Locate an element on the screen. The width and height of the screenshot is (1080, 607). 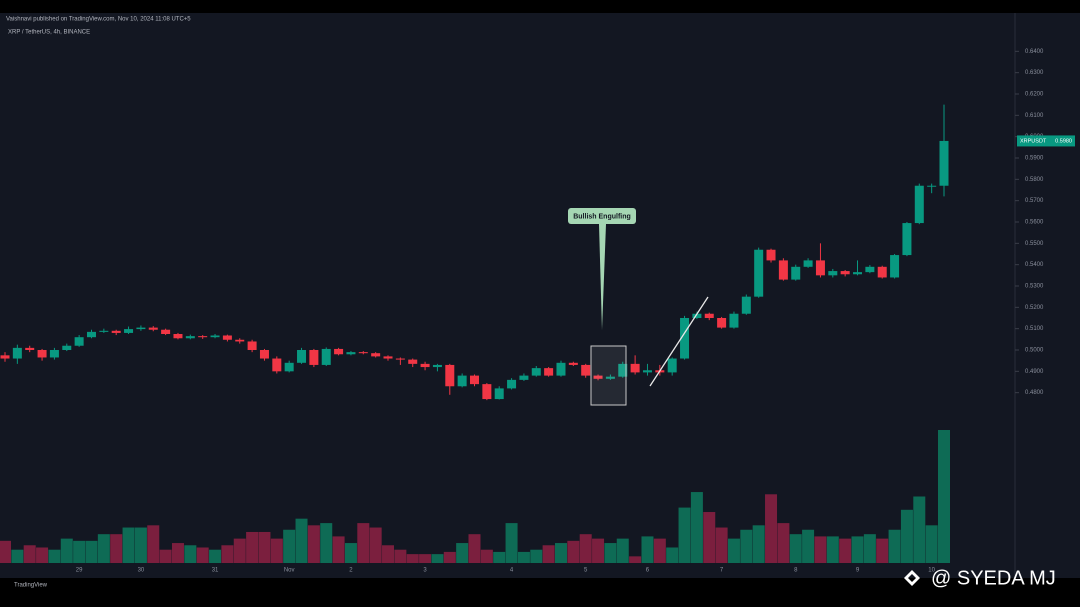
annotation: Bullish Engulfing is located at coordinates (602, 216).